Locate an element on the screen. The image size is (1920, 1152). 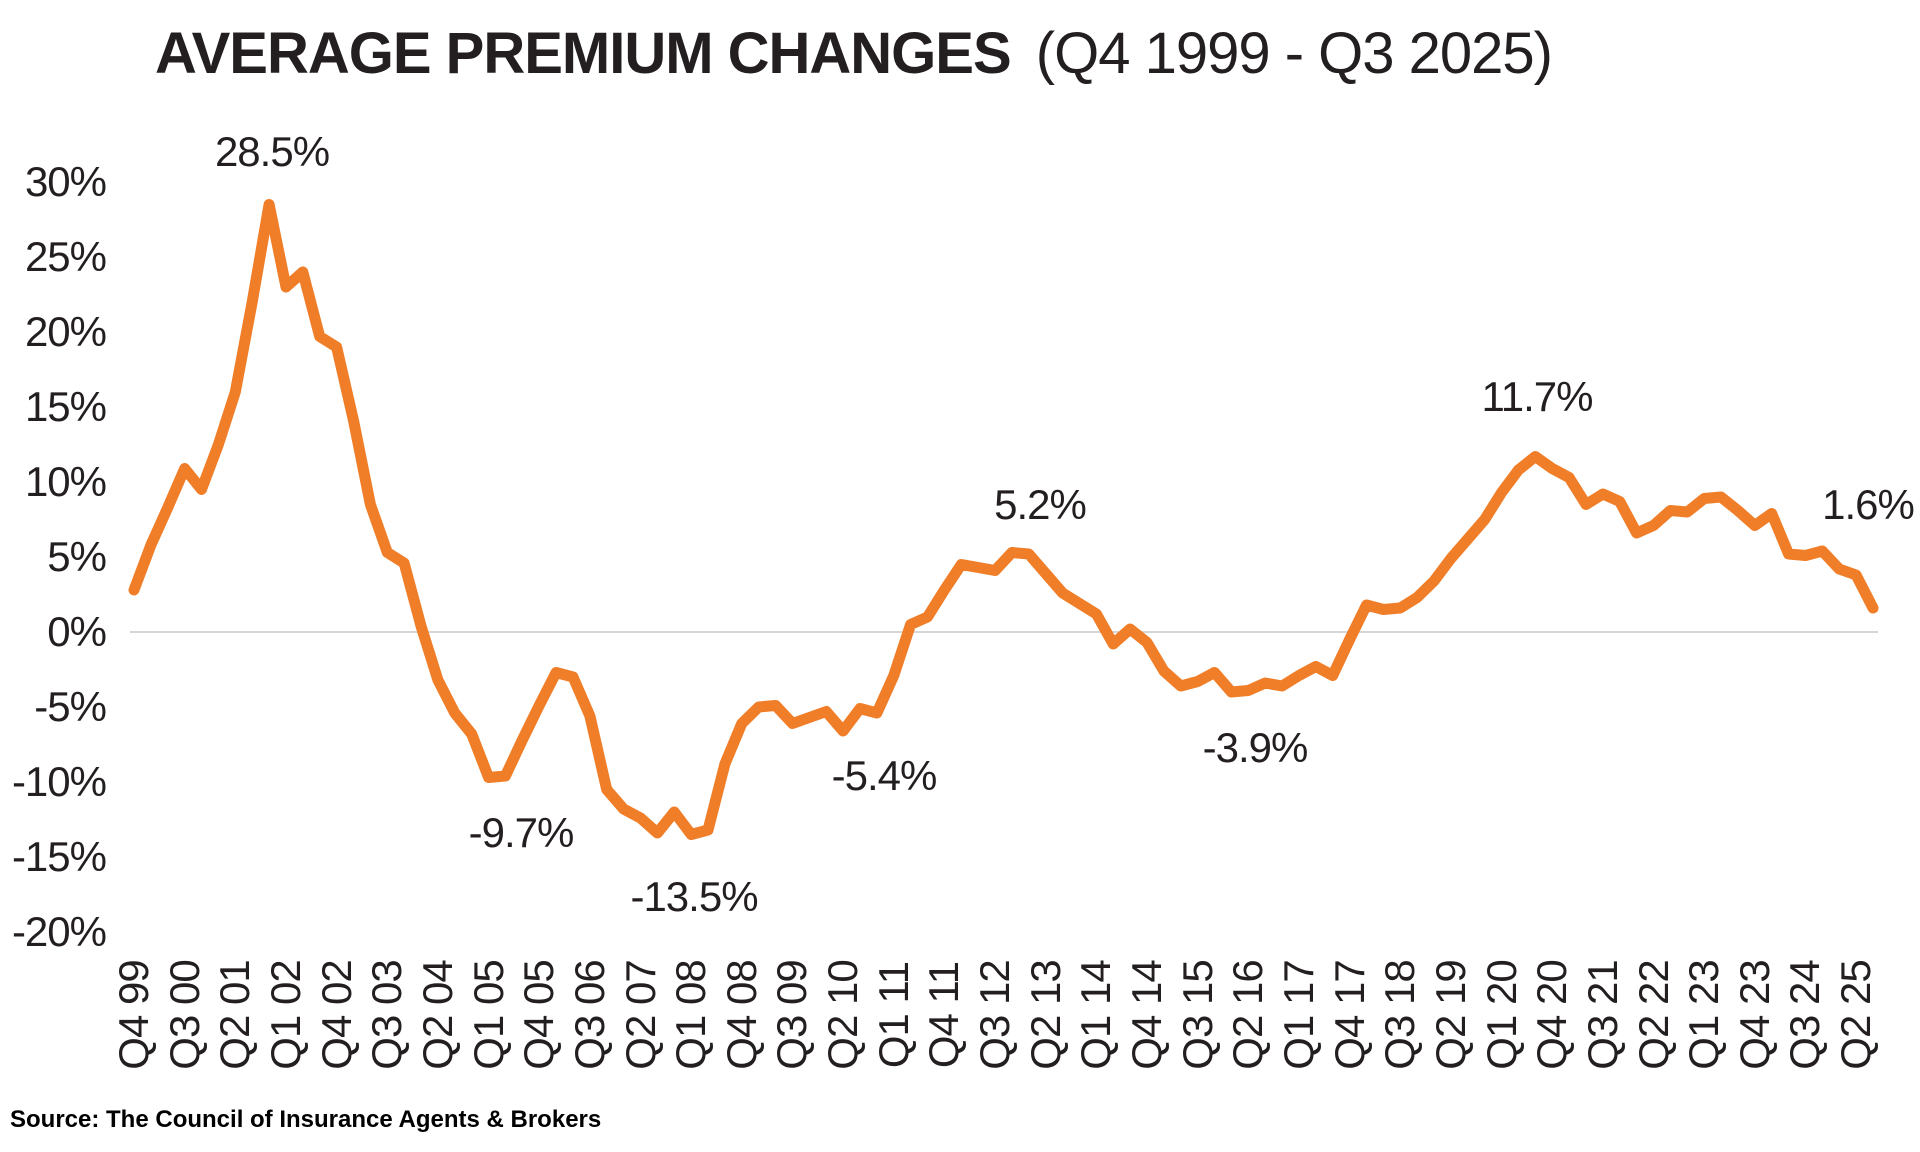
x-tick-label: Q3 15 is located at coordinates (1197, 1015).